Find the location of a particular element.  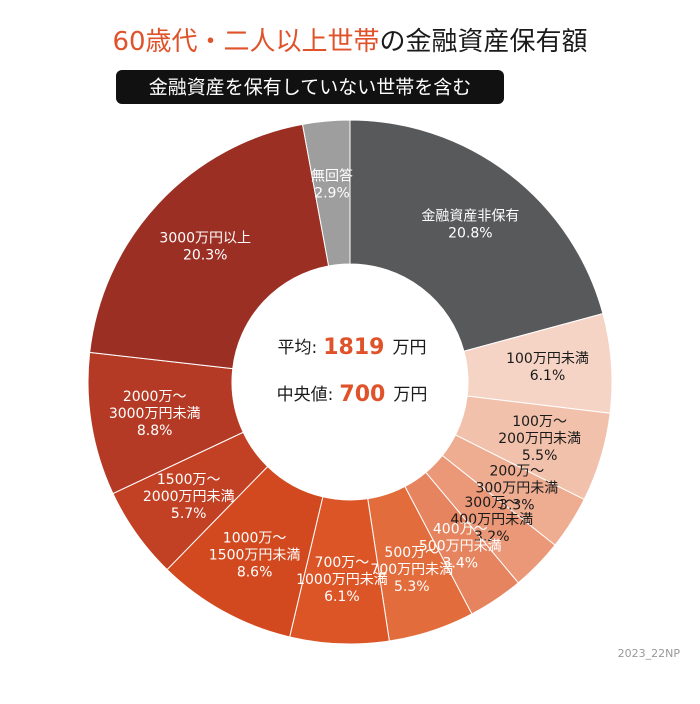

slice-category: 3000万円以上 is located at coordinates (205, 238).